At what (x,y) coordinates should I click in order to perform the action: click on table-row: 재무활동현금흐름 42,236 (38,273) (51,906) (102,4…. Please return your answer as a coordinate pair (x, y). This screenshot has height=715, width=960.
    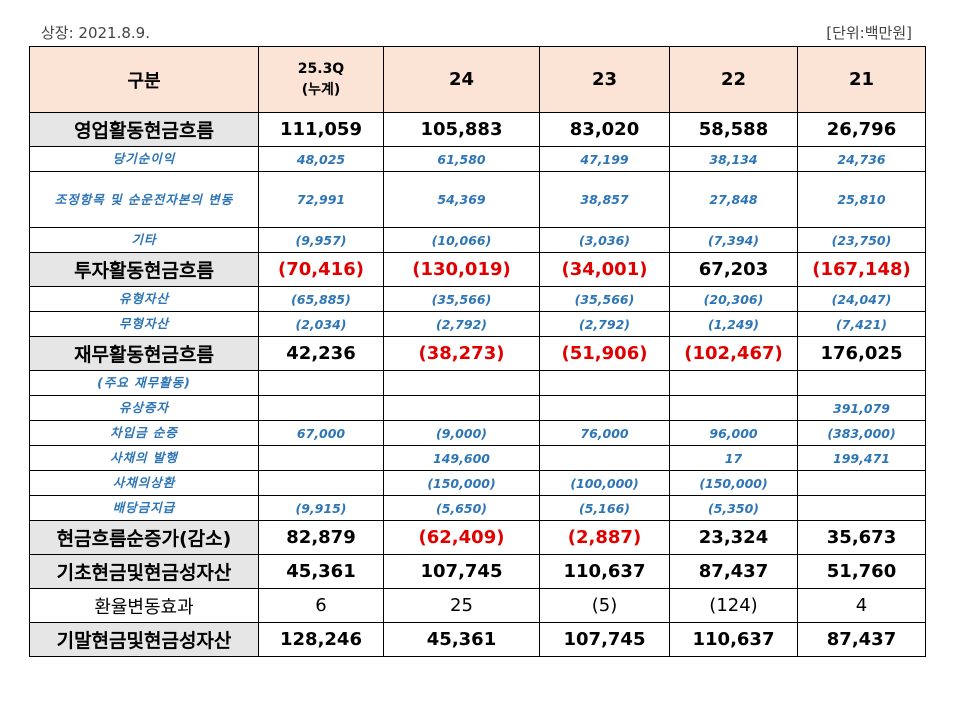
    Looking at the image, I should click on (477, 353).